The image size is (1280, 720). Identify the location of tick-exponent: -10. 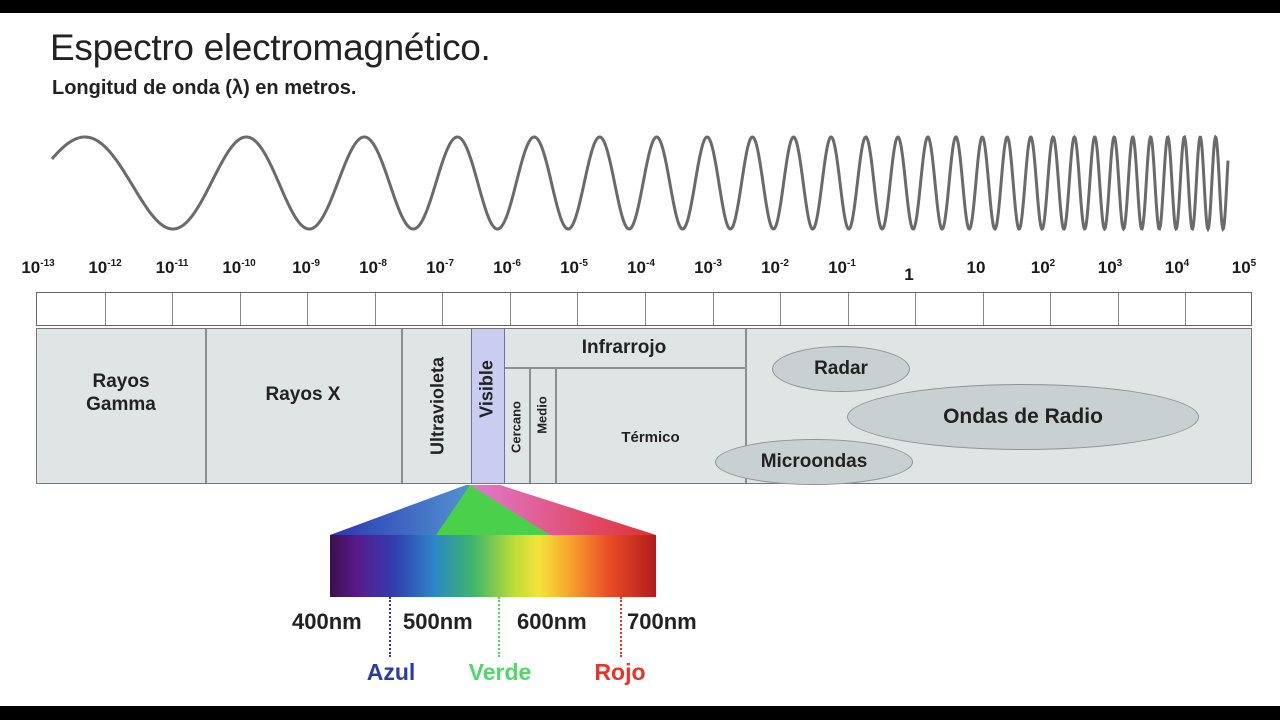
(248, 263).